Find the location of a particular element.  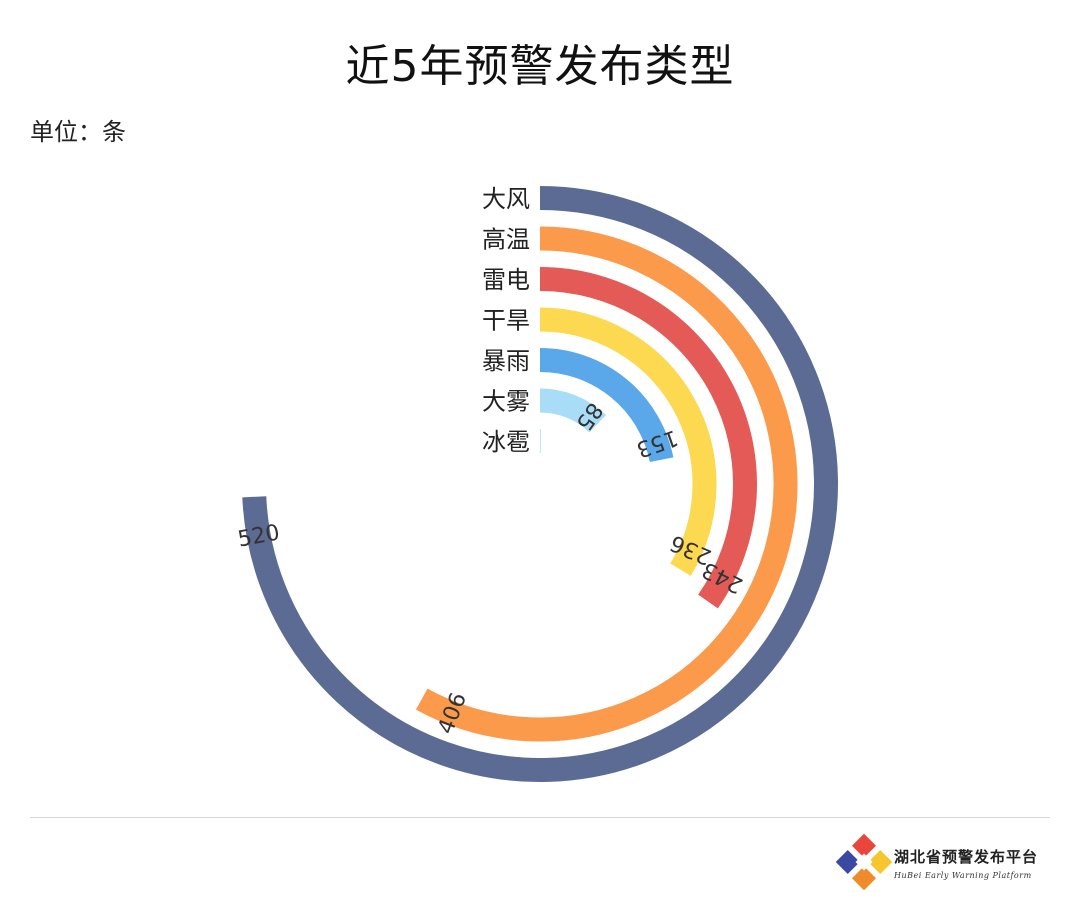

brand-name-cn: 湖北省预警发布平台 is located at coordinates (966, 857).